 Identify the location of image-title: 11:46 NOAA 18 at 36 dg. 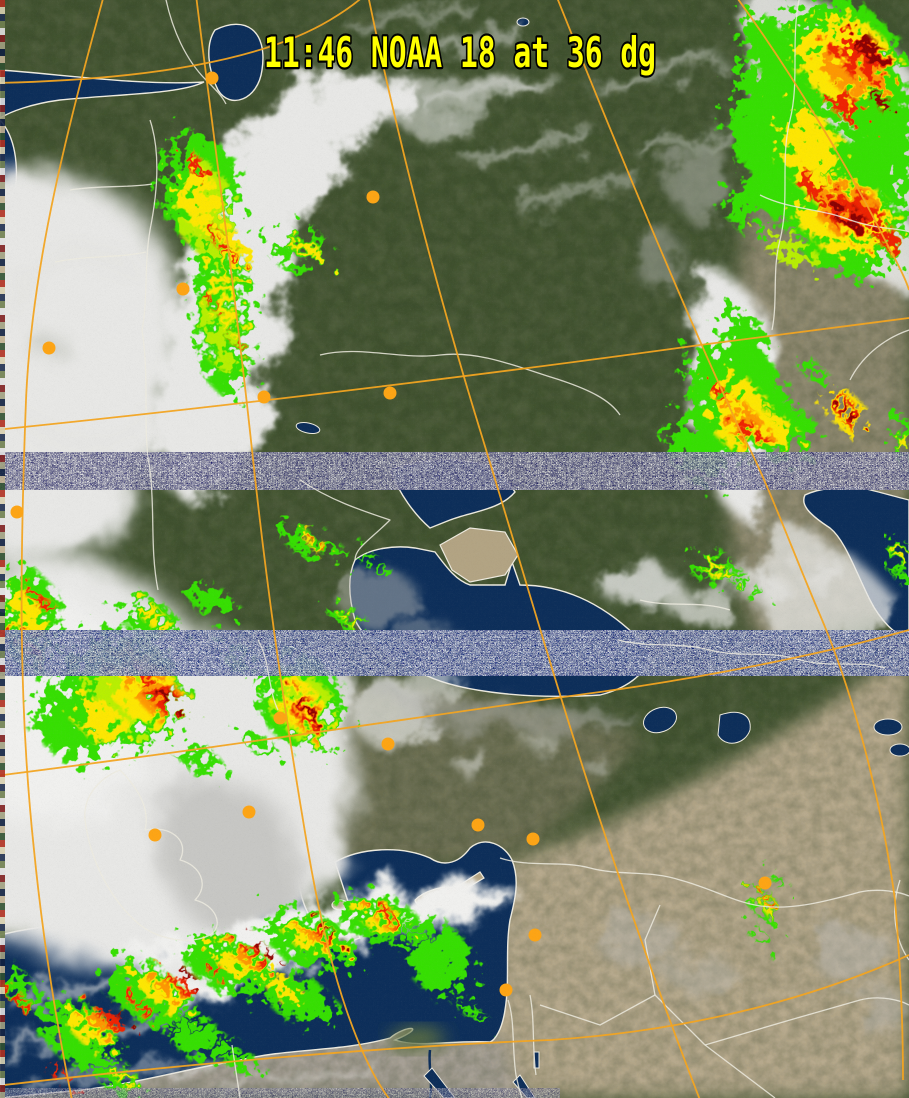
(460, 52).